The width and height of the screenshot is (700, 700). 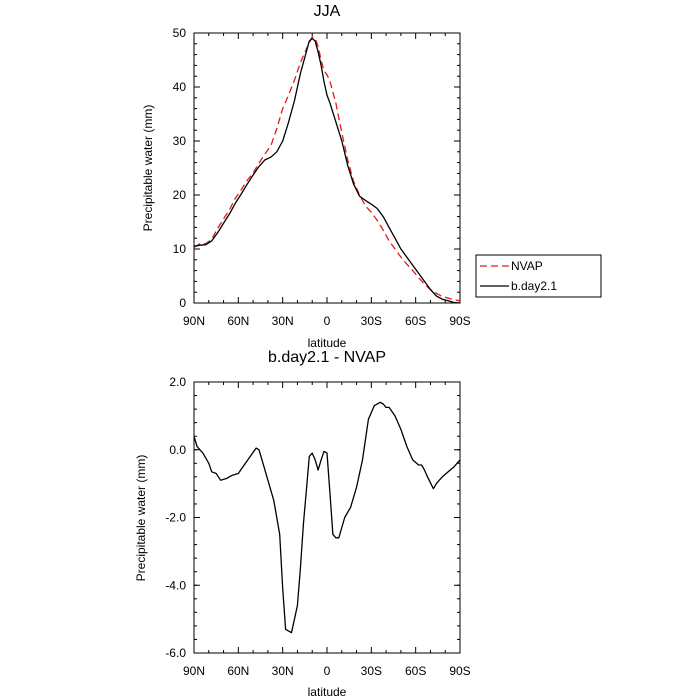 What do you see at coordinates (527, 266) in the screenshot?
I see `legend-label-nvap: NVAP` at bounding box center [527, 266].